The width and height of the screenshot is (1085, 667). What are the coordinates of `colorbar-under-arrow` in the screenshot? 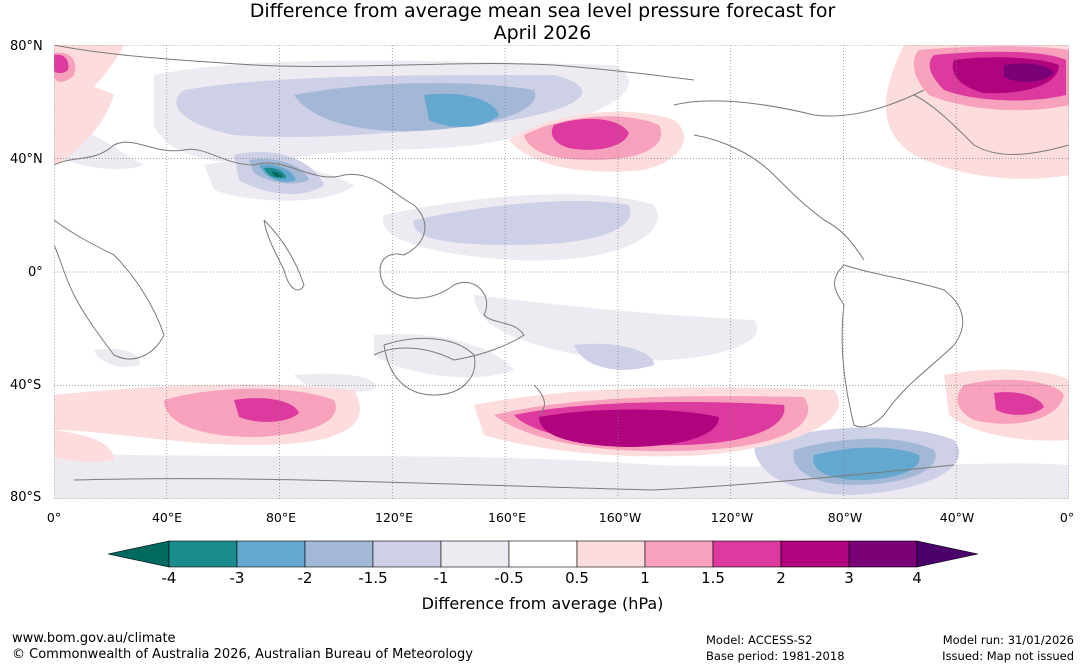 It's located at (138, 554).